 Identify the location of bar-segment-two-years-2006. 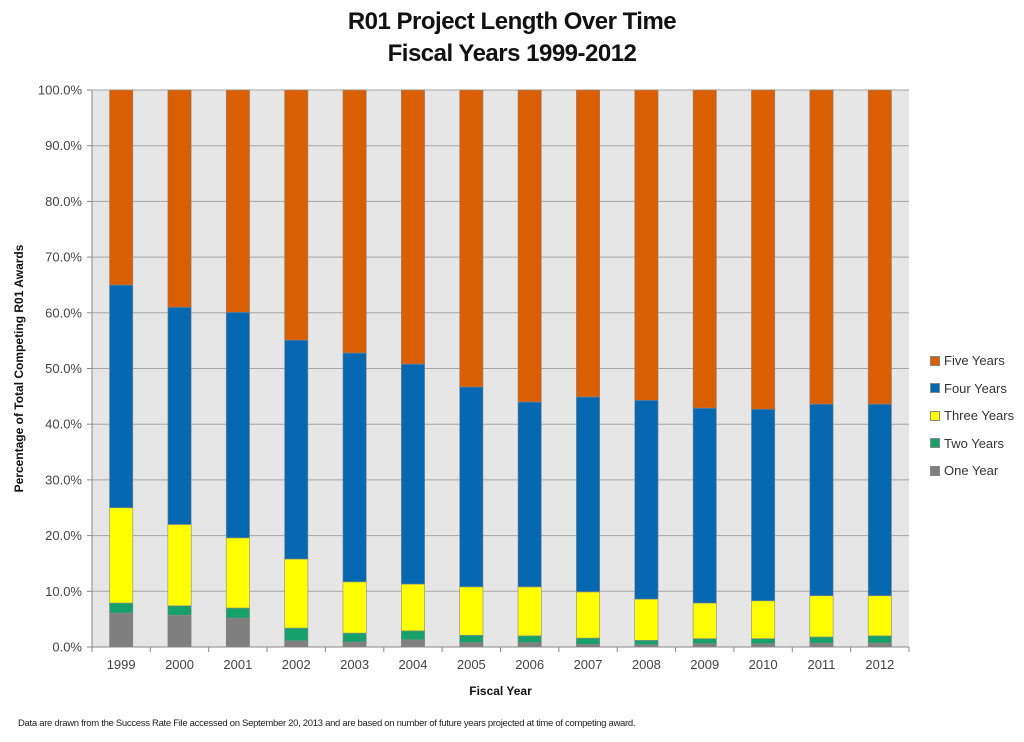
(529, 639).